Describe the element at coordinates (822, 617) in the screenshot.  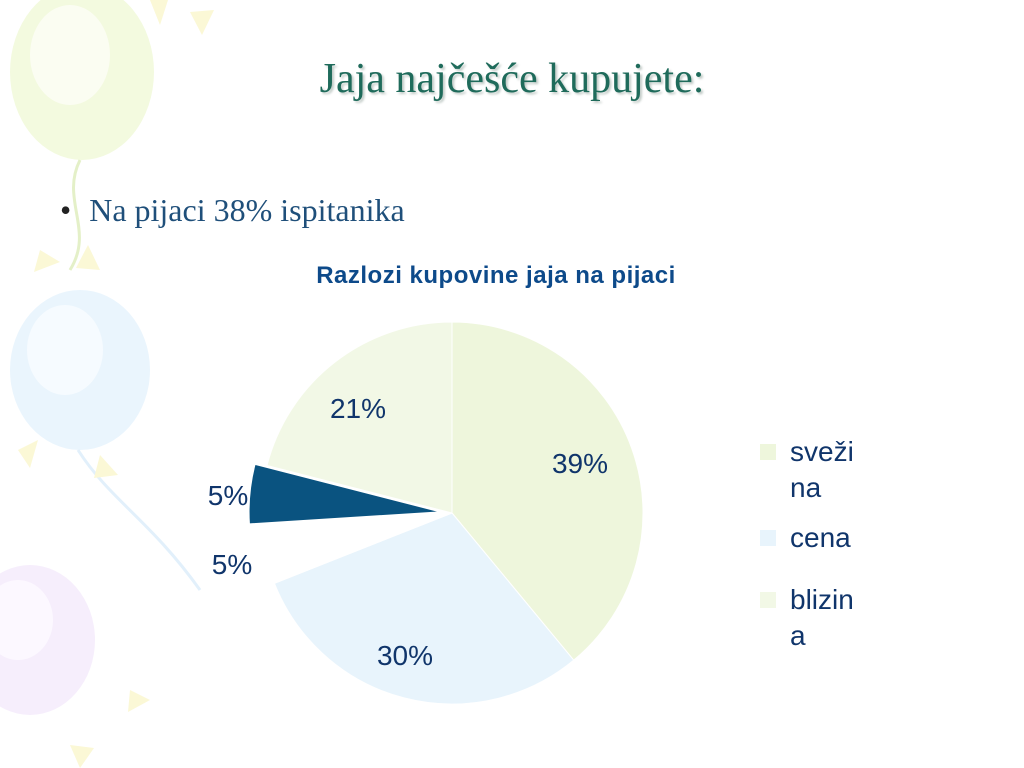
I see `legend-label: blizin a` at that location.